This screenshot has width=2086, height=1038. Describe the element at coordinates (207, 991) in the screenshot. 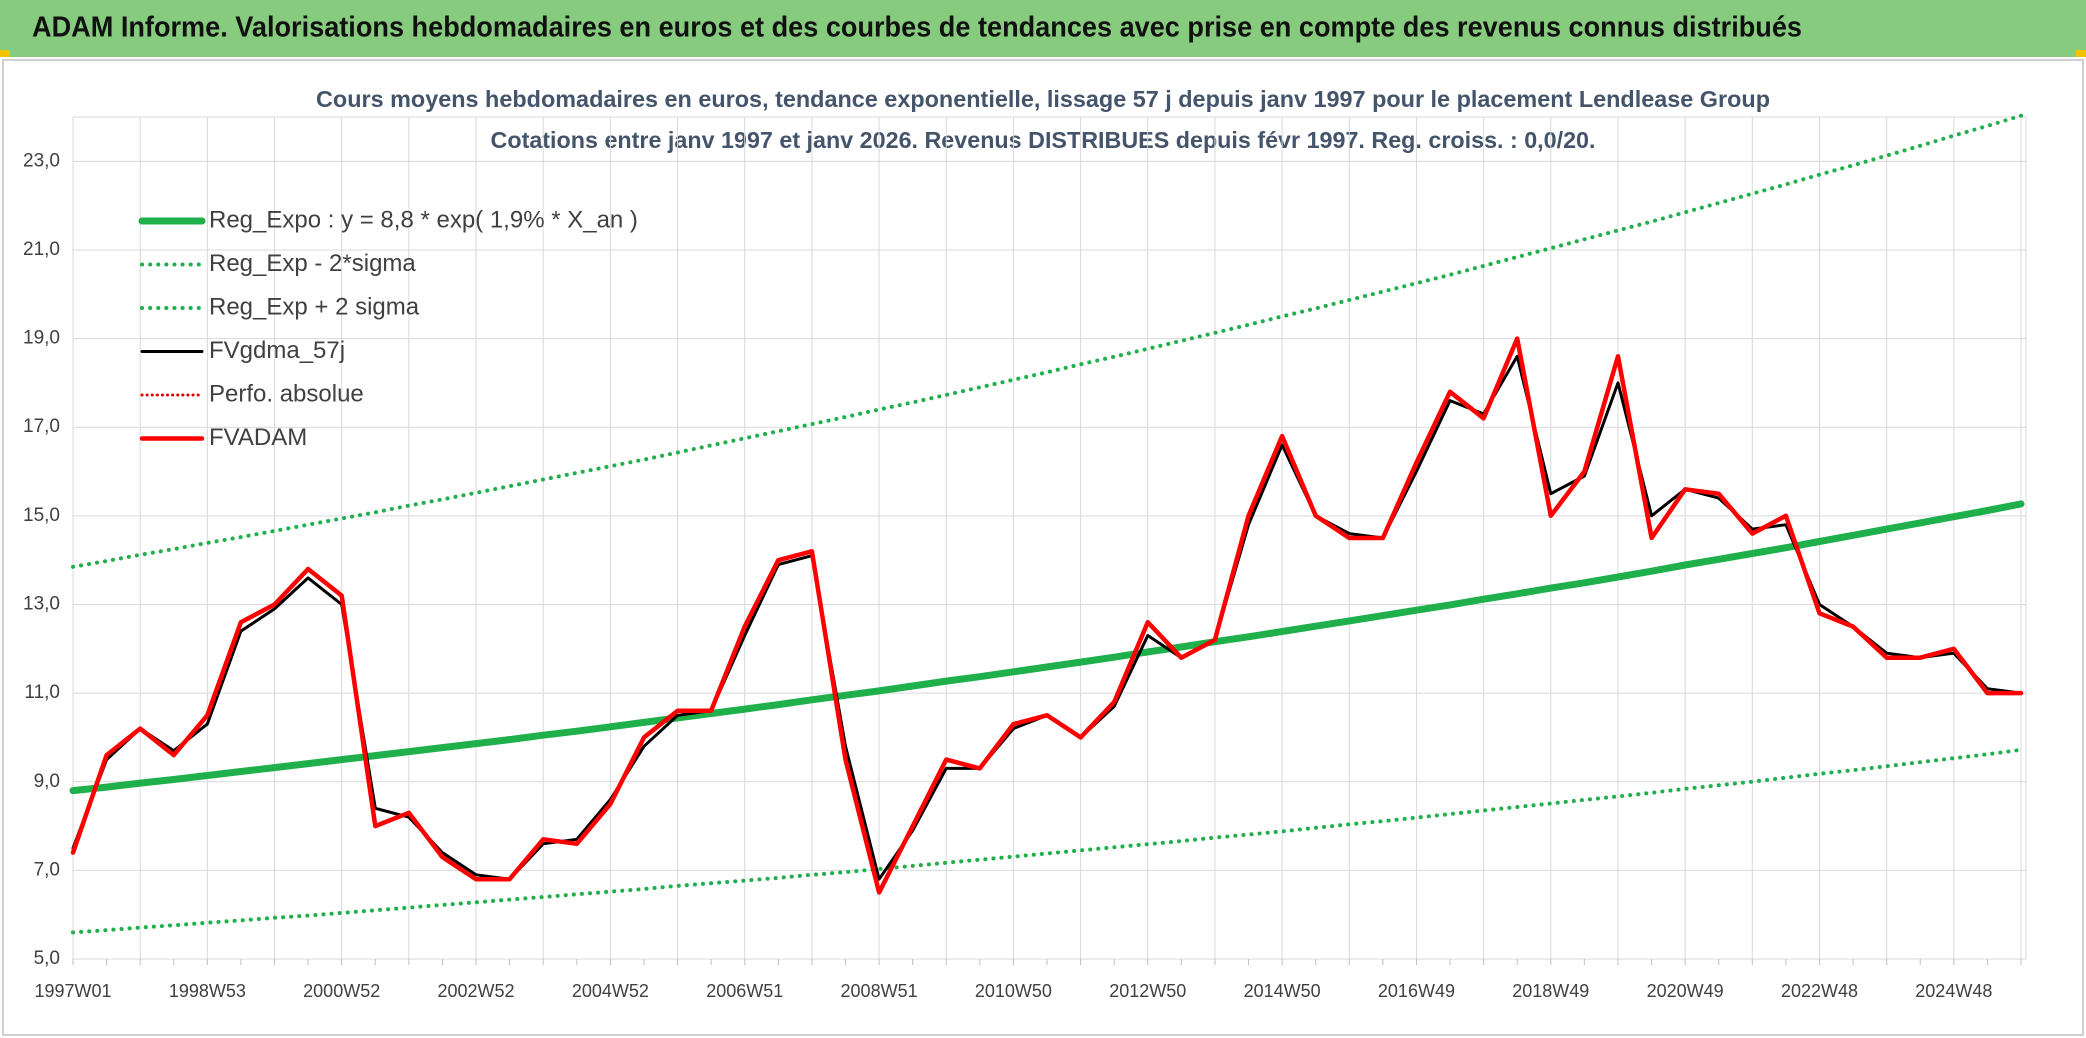

I see `x-tick-label: 1998W53` at that location.